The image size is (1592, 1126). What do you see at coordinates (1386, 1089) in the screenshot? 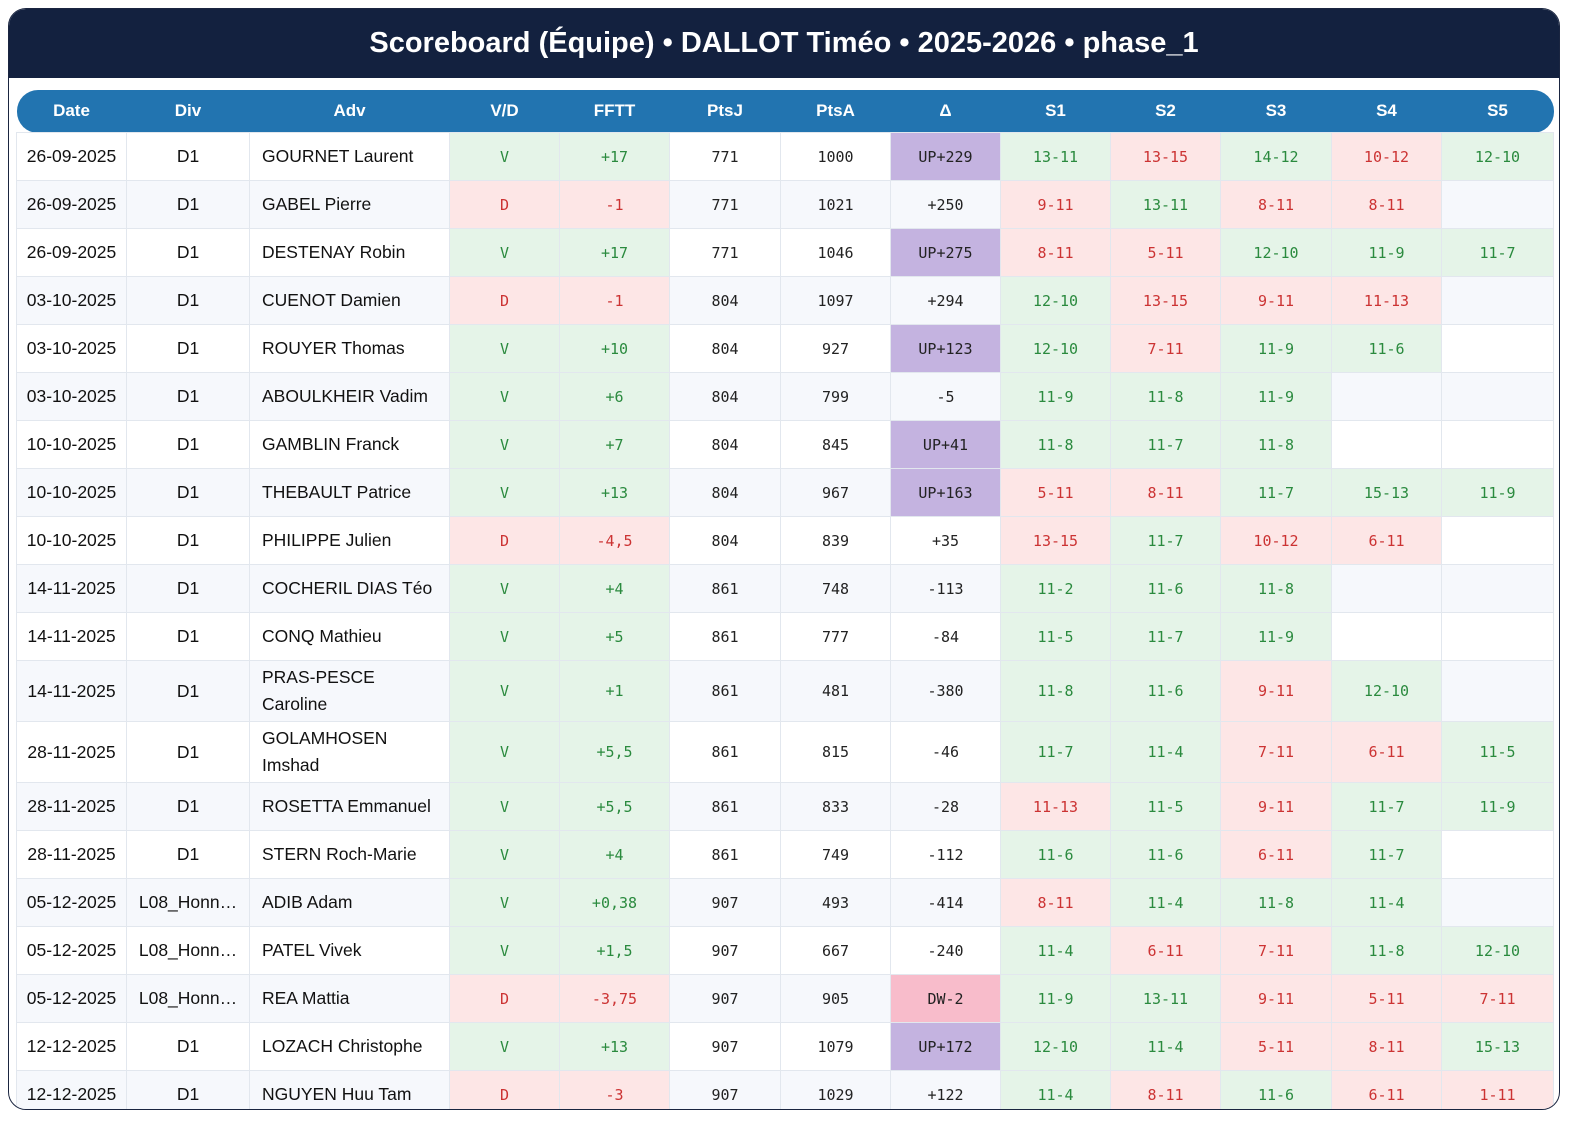
I see `table-cell: 6-11` at bounding box center [1386, 1089].